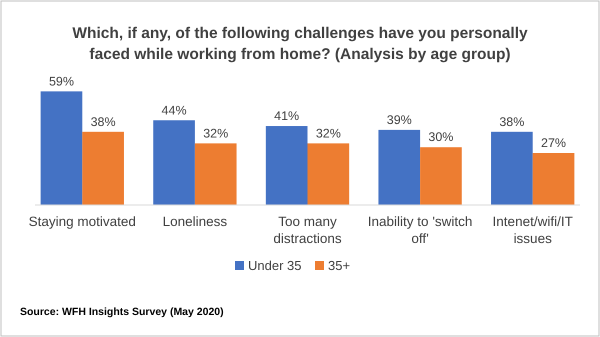 The width and height of the screenshot is (600, 337). I want to click on legend-label: Under 35, so click(275, 265).